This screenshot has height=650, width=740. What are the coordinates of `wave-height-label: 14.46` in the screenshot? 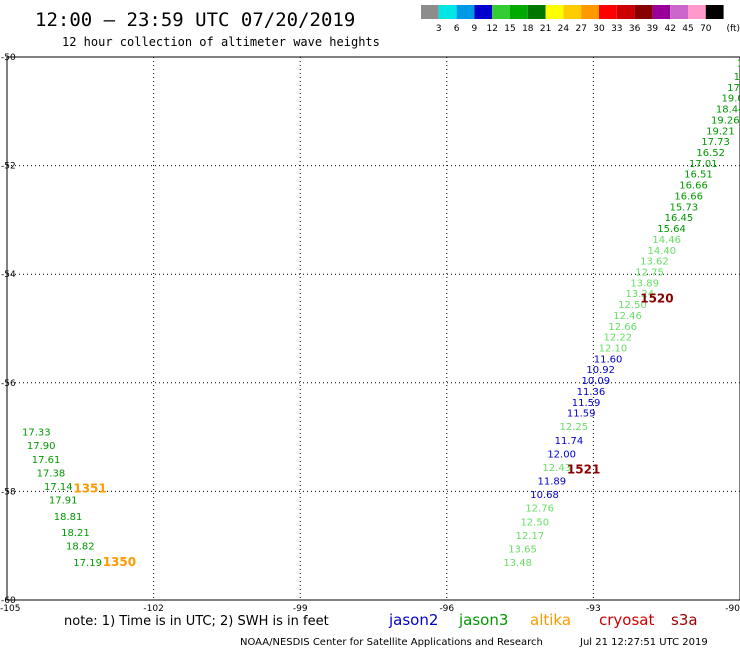 It's located at (666, 240).